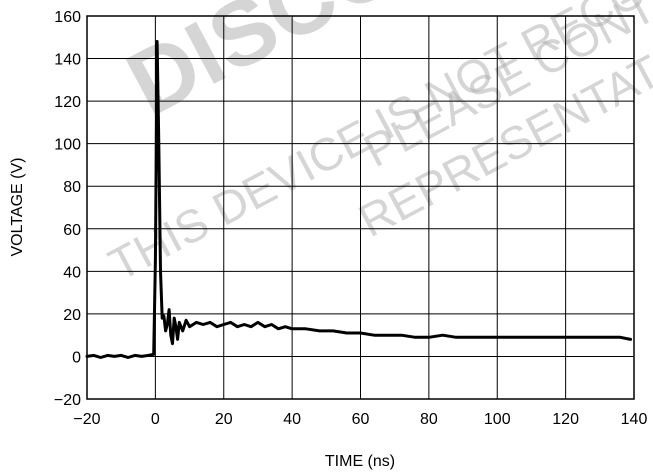  What do you see at coordinates (67, 17) in the screenshot?
I see `y-tick-label: 160` at bounding box center [67, 17].